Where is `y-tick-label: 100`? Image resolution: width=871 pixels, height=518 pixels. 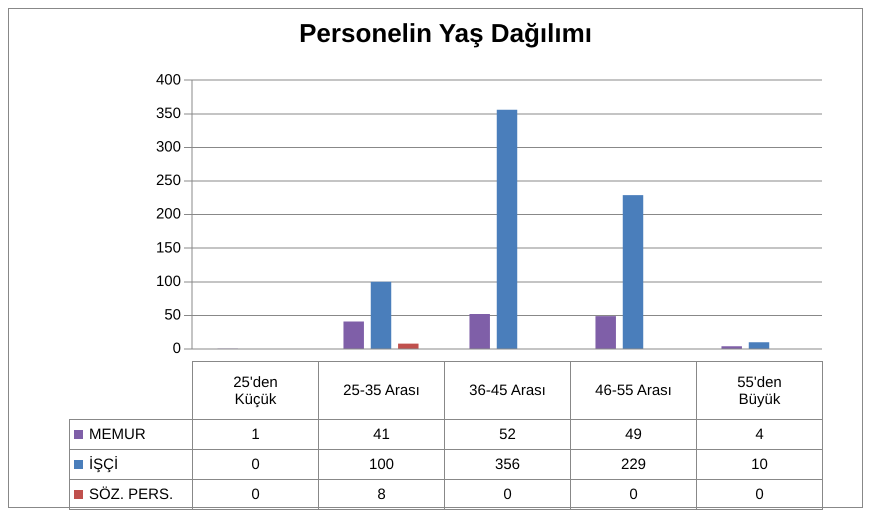 y-tick-label: 100 is located at coordinates (168, 281).